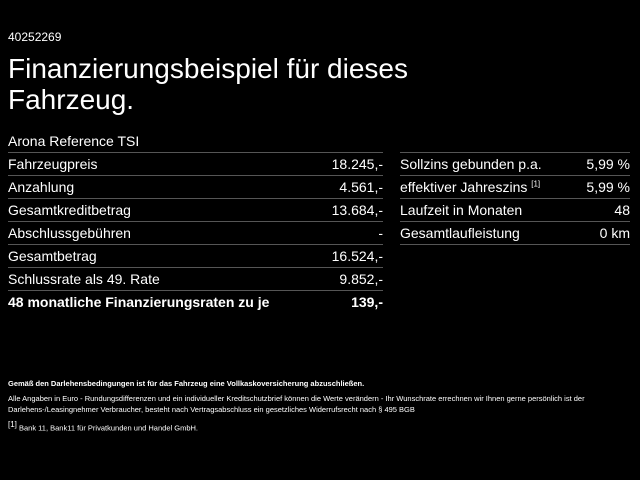  Describe the element at coordinates (361, 187) in the screenshot. I see `value: 4.561,-` at that location.